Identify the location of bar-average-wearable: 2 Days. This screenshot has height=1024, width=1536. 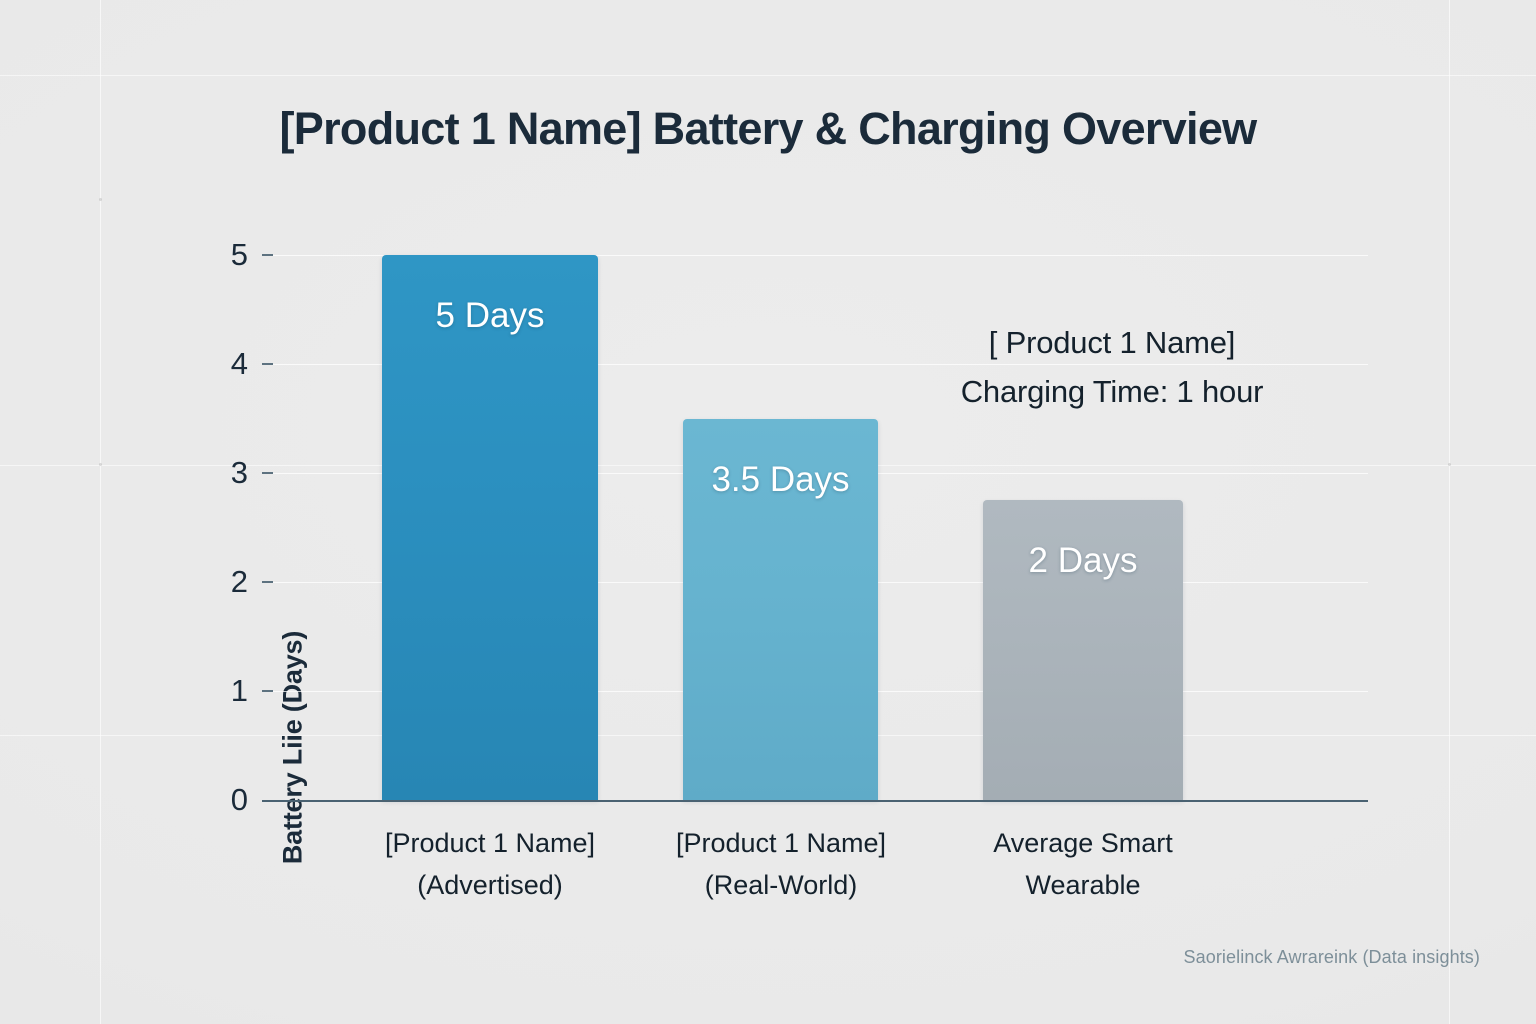
(1083, 650).